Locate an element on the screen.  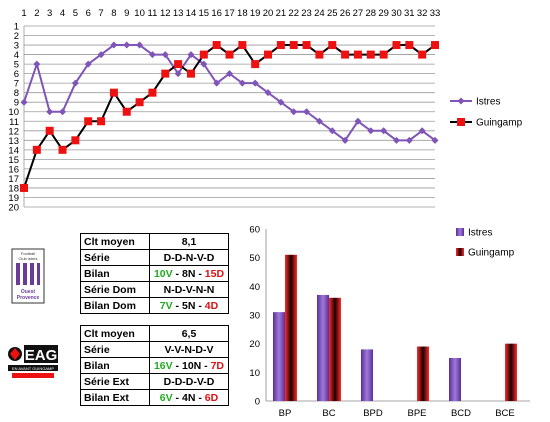
serie-ext-value: D-D-D-V-D is located at coordinates (189, 381).